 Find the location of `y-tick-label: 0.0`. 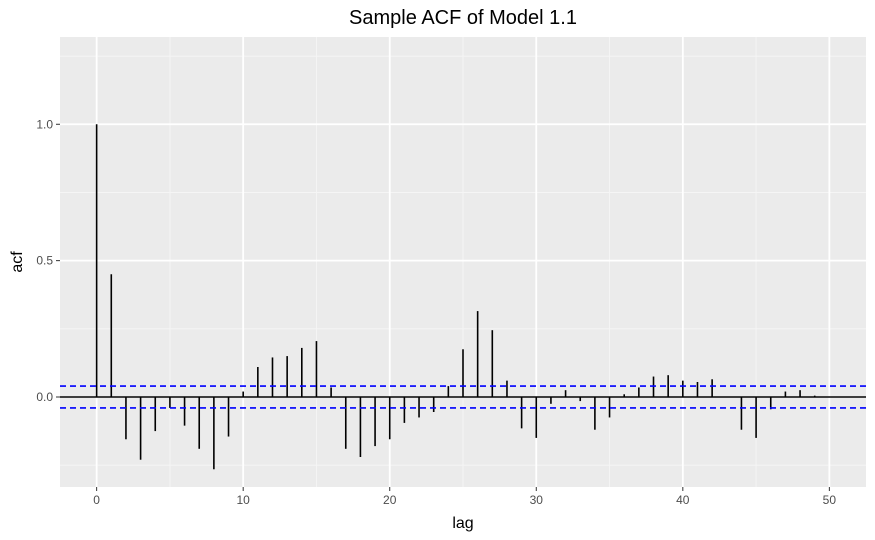

y-tick-label: 0.0 is located at coordinates (44, 397).